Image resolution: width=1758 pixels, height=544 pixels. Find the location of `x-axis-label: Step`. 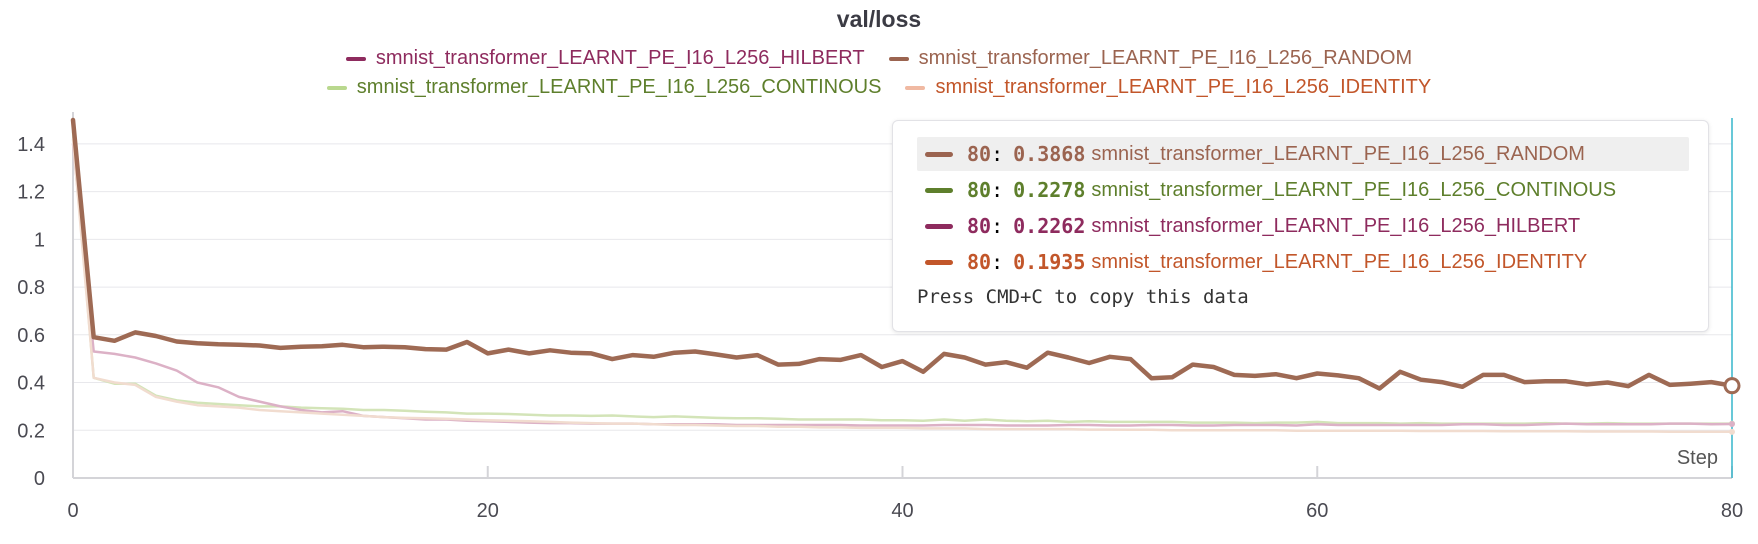

x-axis-label: Step is located at coordinates (1697, 458).